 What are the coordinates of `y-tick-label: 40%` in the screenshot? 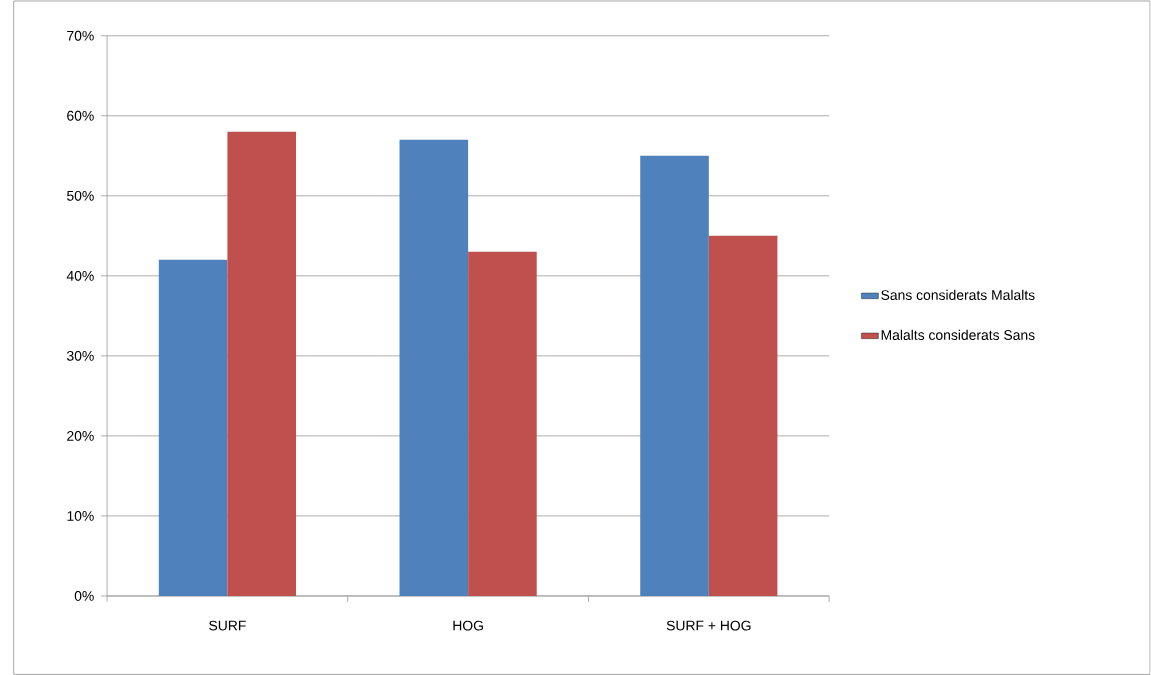 It's located at (80, 275).